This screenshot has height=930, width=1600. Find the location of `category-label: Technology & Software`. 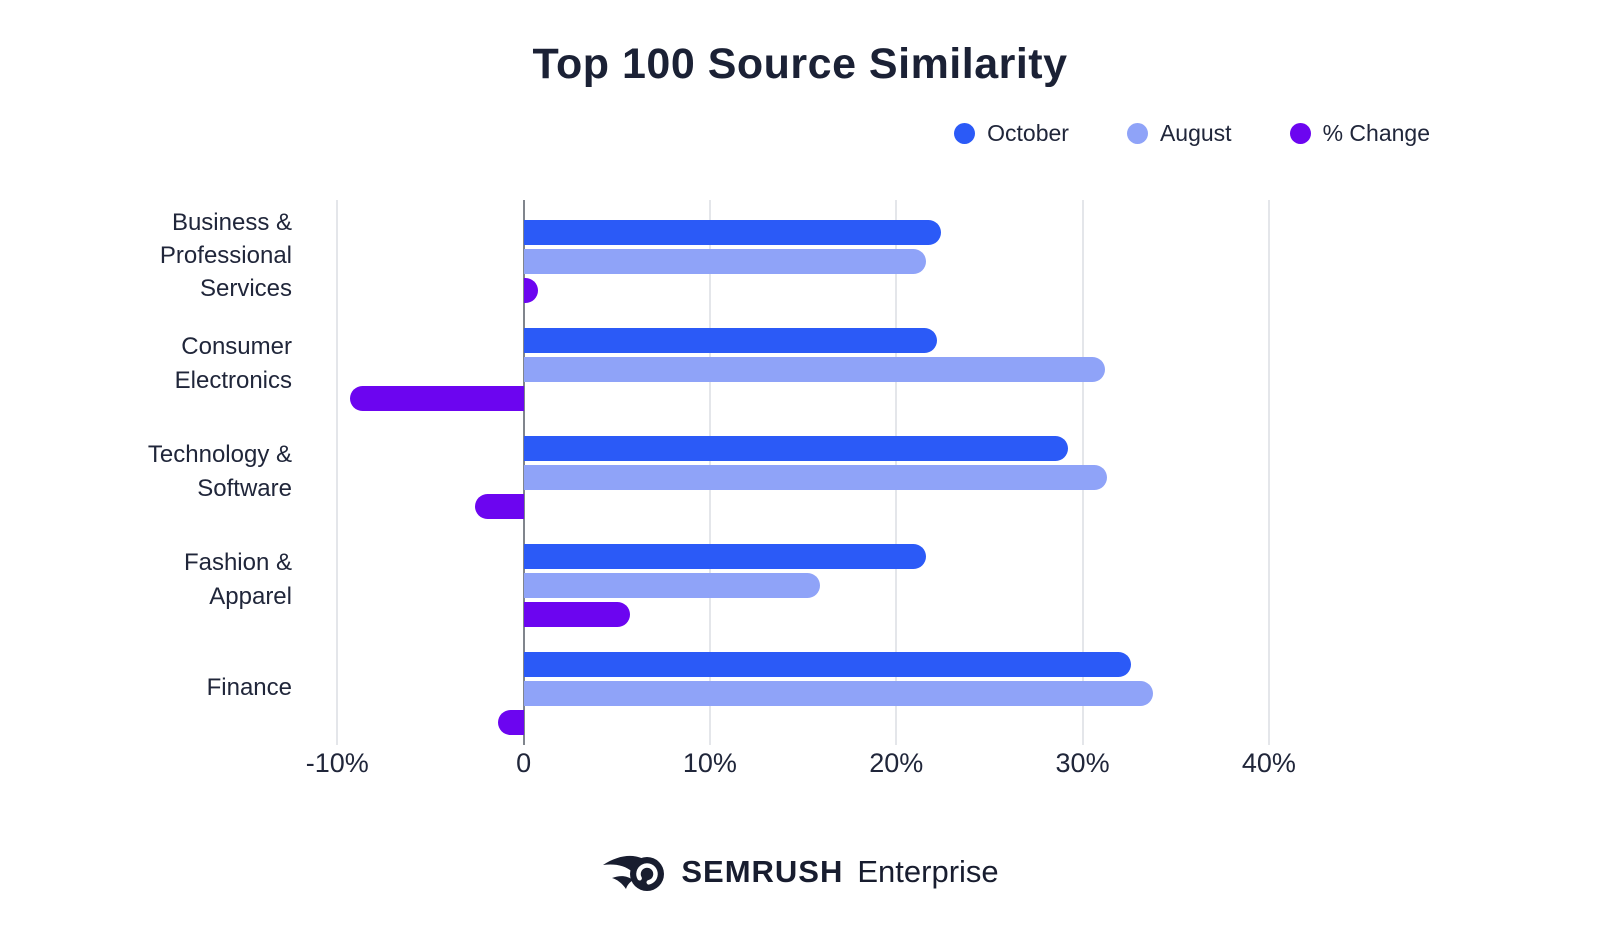

category-label: Technology & Software is located at coordinates (219, 471).